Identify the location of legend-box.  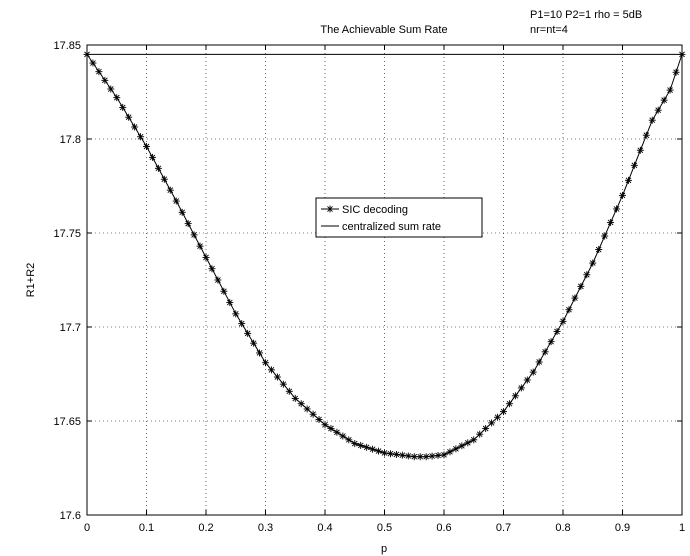
(399, 217).